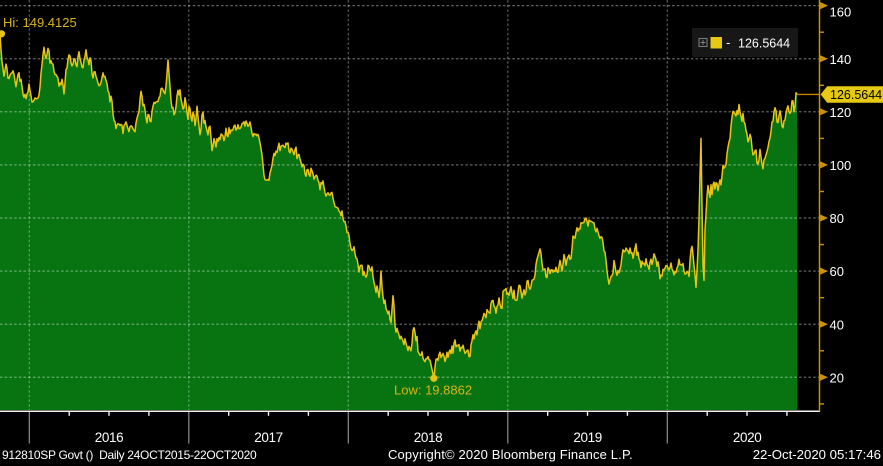 This screenshot has height=466, width=883. Describe the element at coordinates (837, 218) in the screenshot. I see `svg-text: 80` at that location.